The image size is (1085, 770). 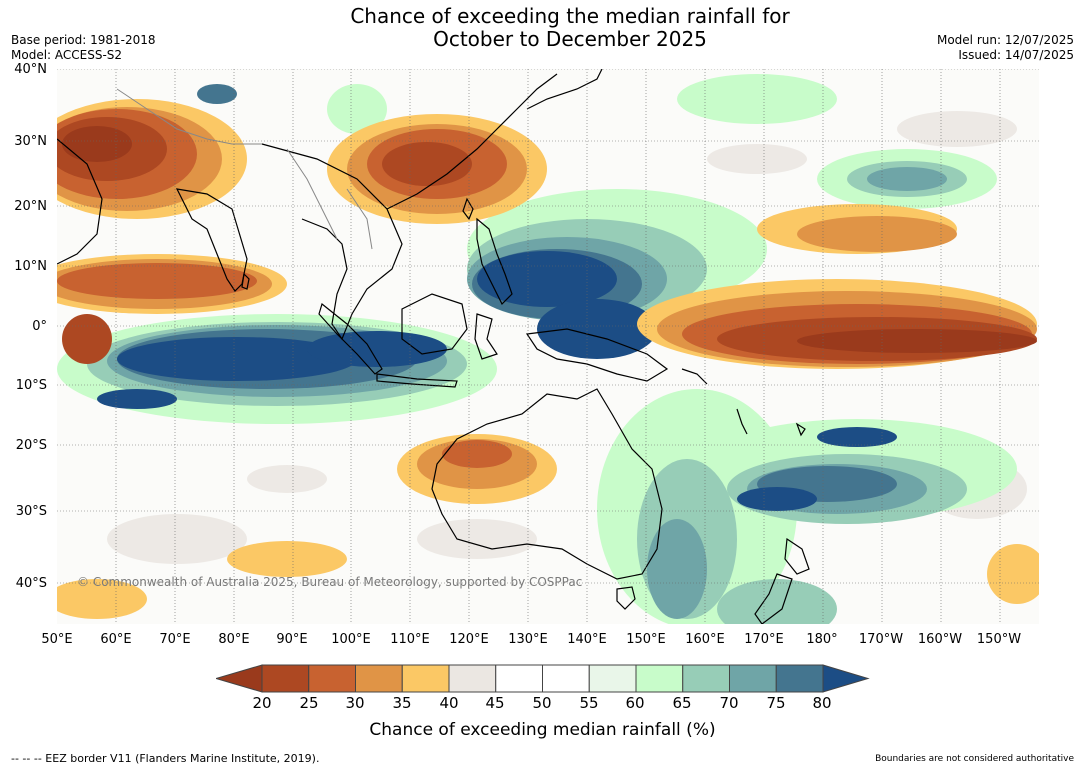 What do you see at coordinates (30, 69) in the screenshot?
I see `lat-label-40n: 40°N` at bounding box center [30, 69].